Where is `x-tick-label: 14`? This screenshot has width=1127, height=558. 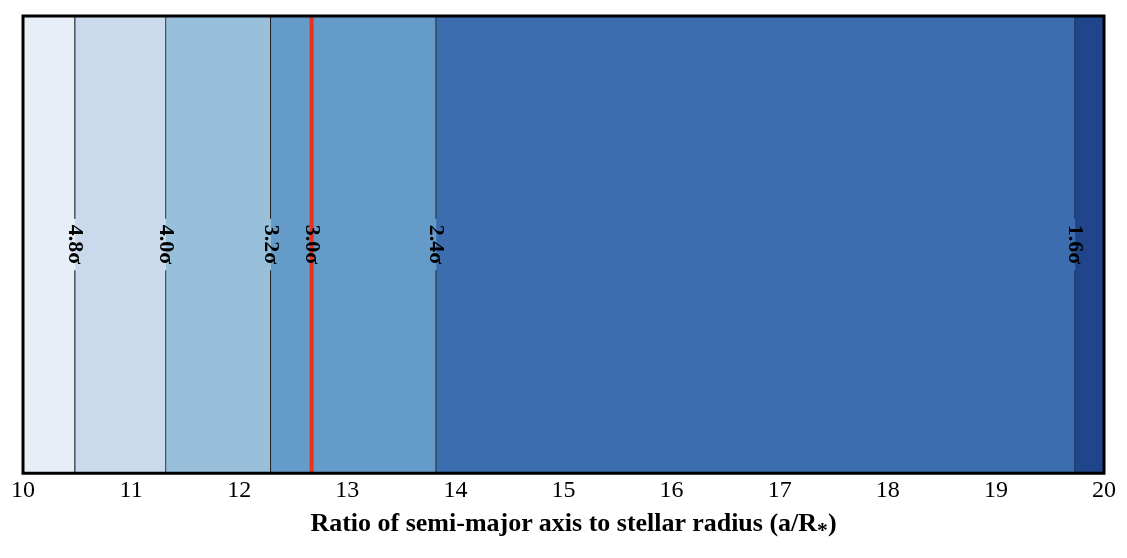 x-tick-label: 14 is located at coordinates (455, 488).